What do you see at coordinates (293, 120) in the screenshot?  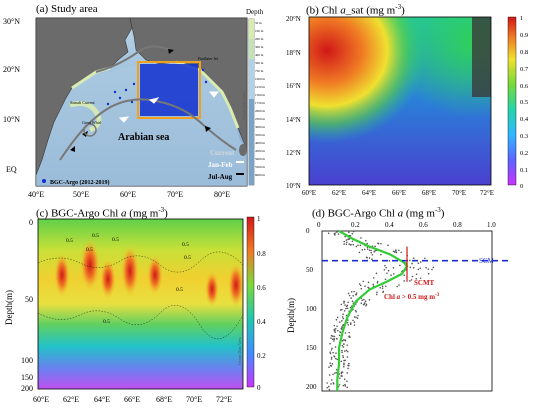 I see `b-lat-14: 14°N` at bounding box center [293, 120].